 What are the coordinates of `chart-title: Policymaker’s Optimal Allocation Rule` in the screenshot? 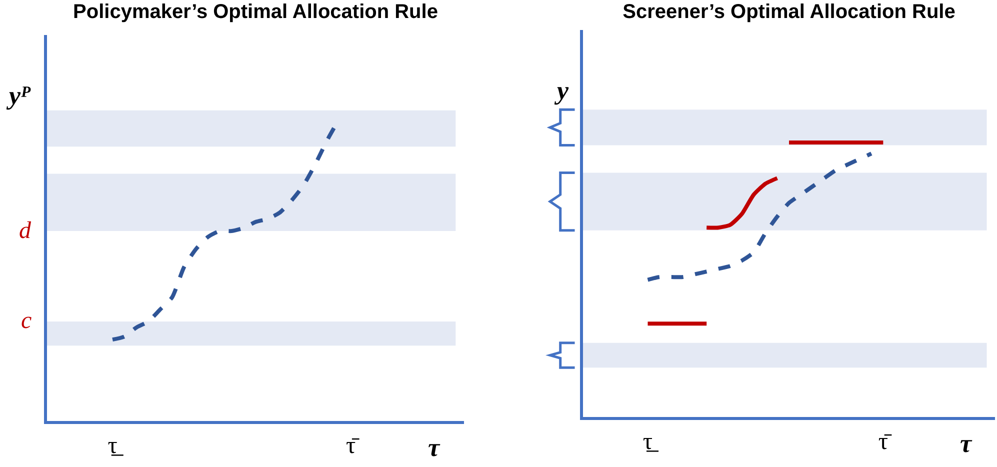 It's located at (255, 12).